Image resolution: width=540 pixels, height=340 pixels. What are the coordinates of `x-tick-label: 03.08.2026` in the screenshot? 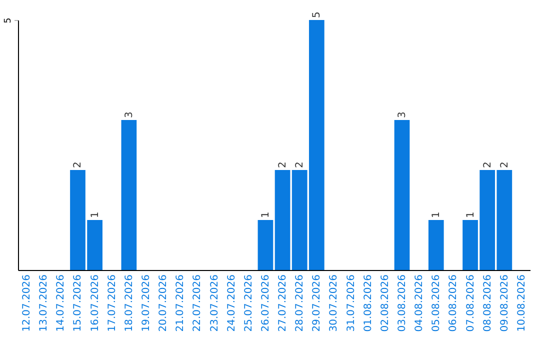 It's located at (402, 303).